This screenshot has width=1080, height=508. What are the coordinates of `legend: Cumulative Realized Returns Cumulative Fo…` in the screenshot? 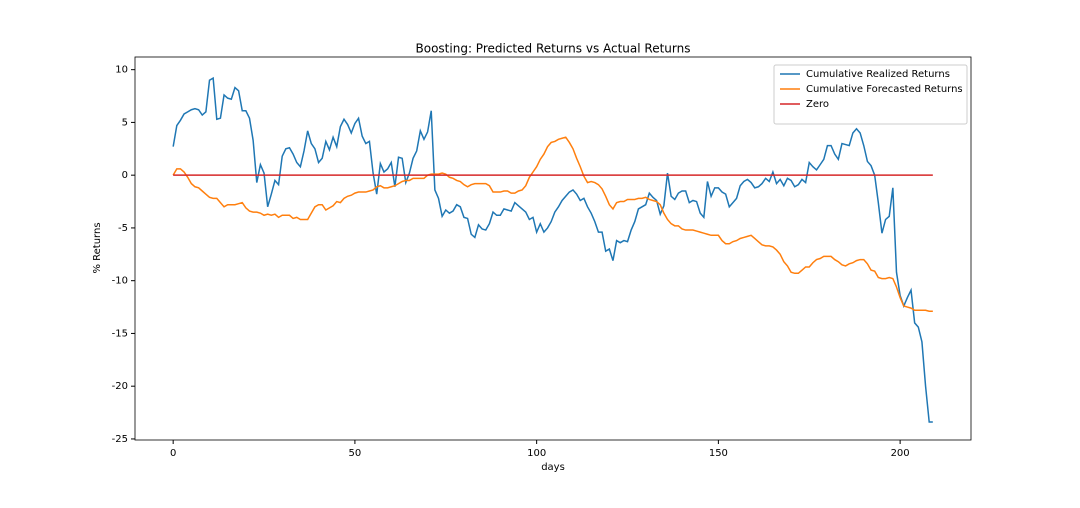 It's located at (870, 94).